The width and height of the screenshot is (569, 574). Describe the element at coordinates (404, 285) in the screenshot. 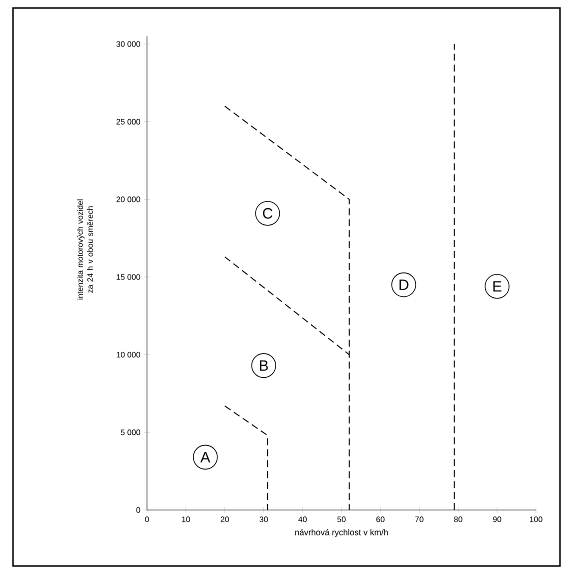

I see `annotation: D` at that location.